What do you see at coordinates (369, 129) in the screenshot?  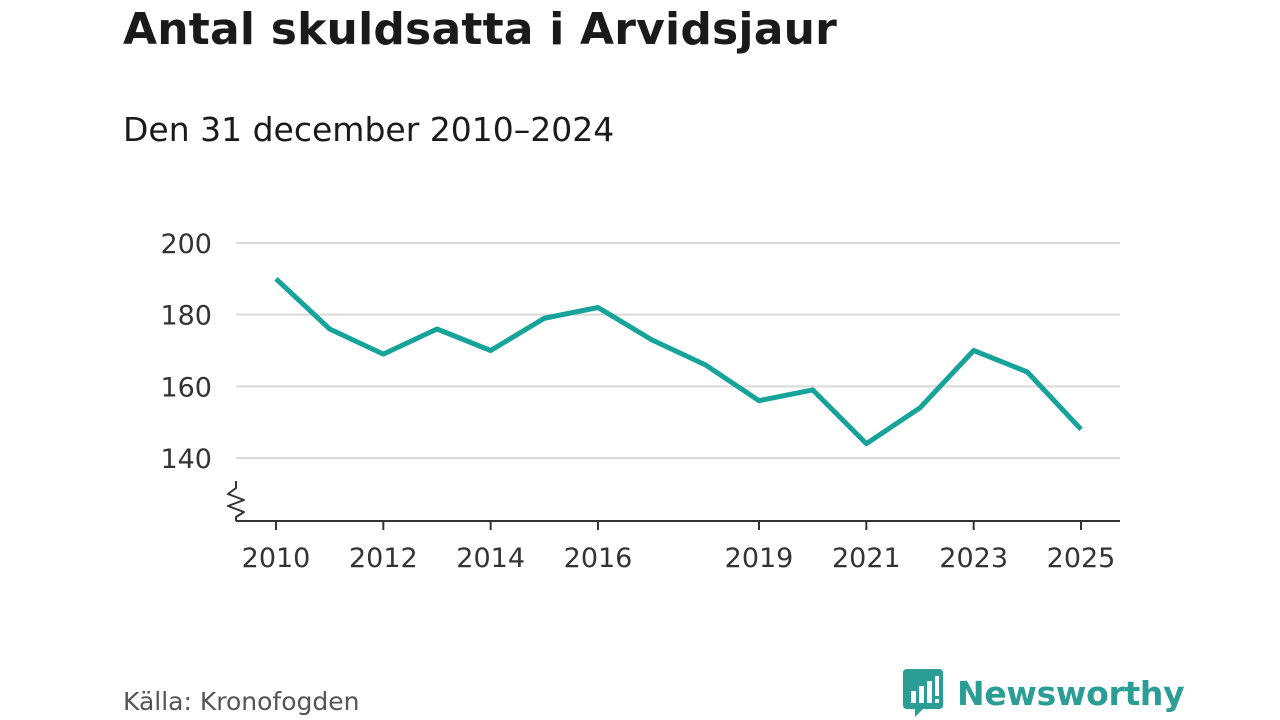 I see `chart-subtitle: Den 31 december 2010–2024` at bounding box center [369, 129].